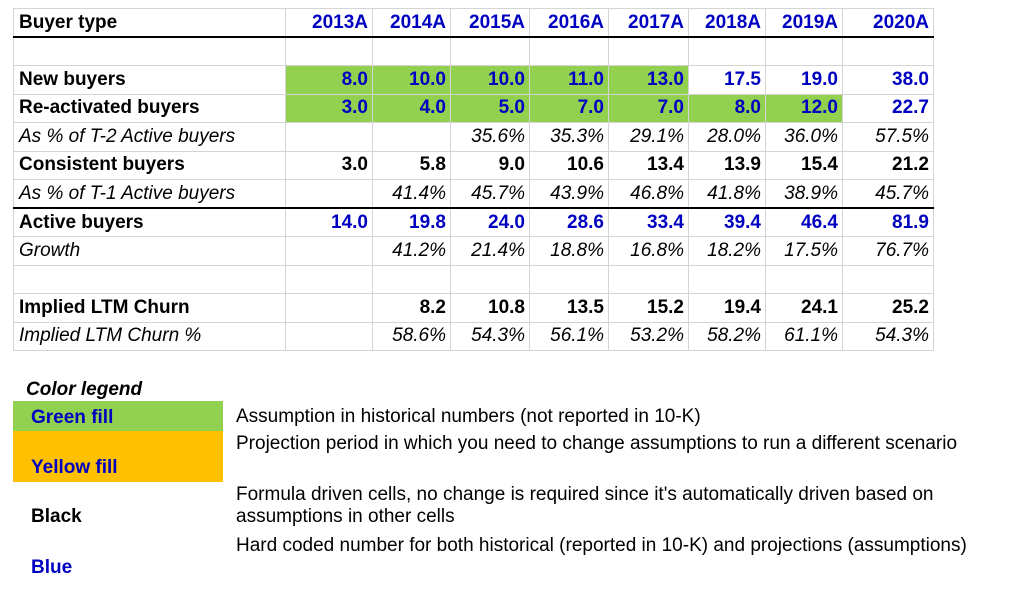 This screenshot has width=1024, height=608. Describe the element at coordinates (648, 80) in the screenshot. I see `cell: 13.0` at that location.